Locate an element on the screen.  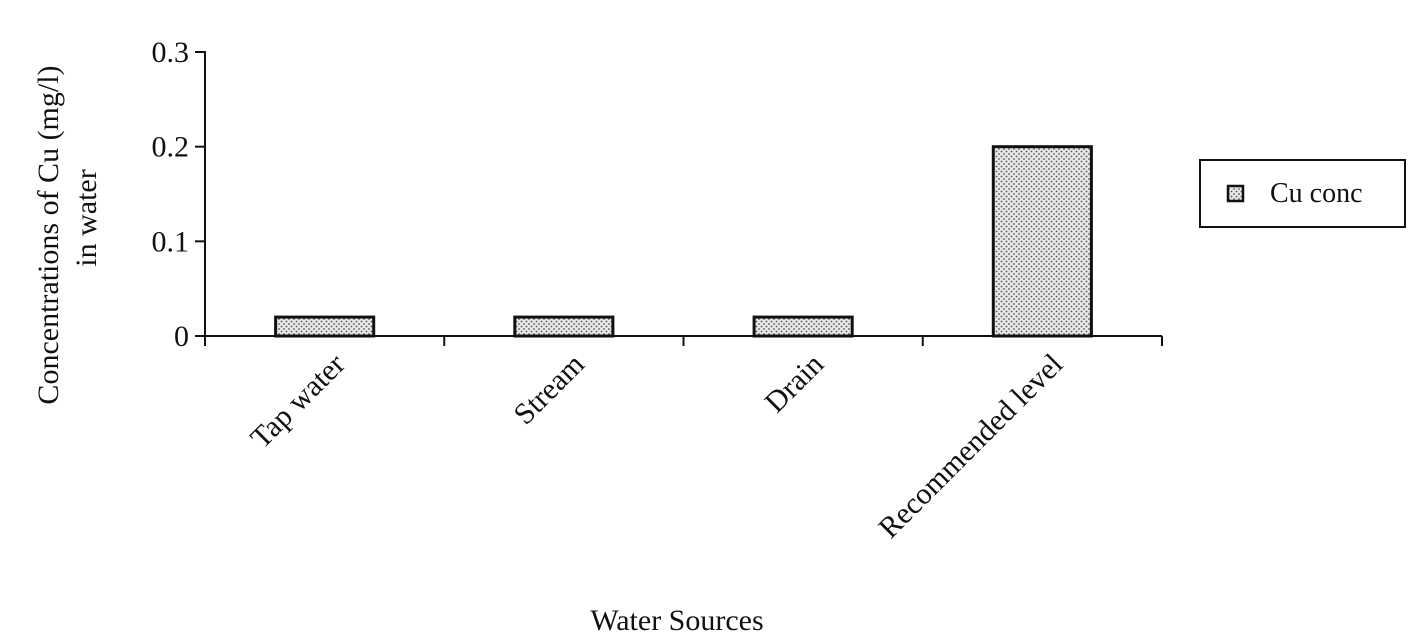
y-axis-ticks: 0 0.1 0.2 0.3 is located at coordinates (178, 194).